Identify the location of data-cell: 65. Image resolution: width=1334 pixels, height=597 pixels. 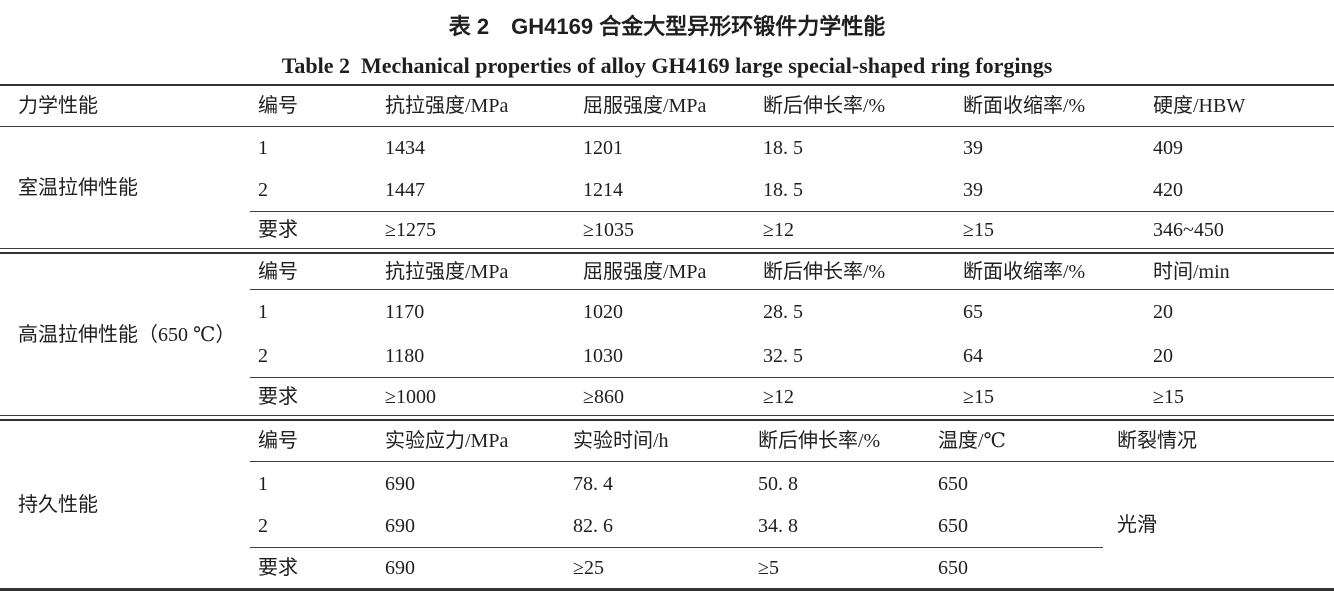
(973, 312).